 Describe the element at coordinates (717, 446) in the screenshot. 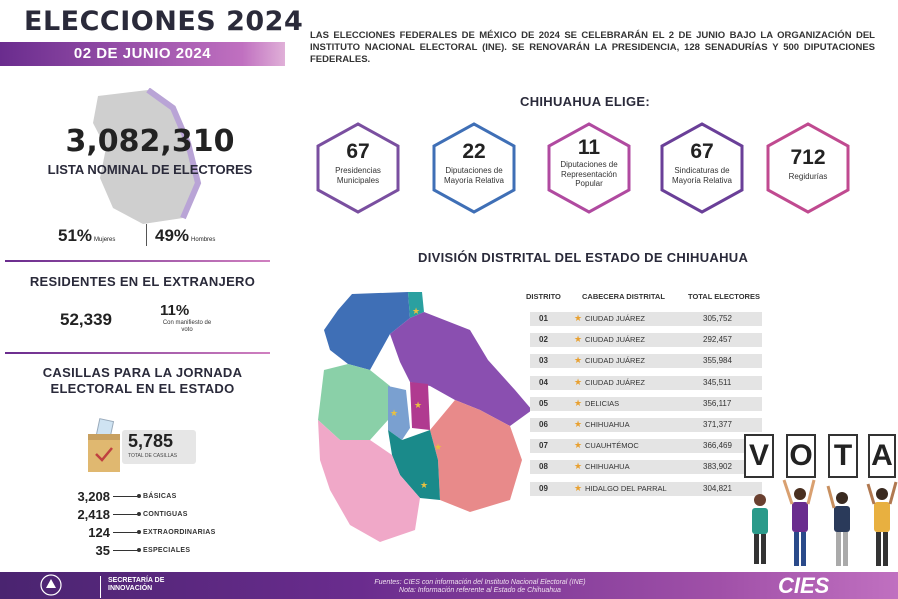

I see `total-electores: 366,469` at that location.